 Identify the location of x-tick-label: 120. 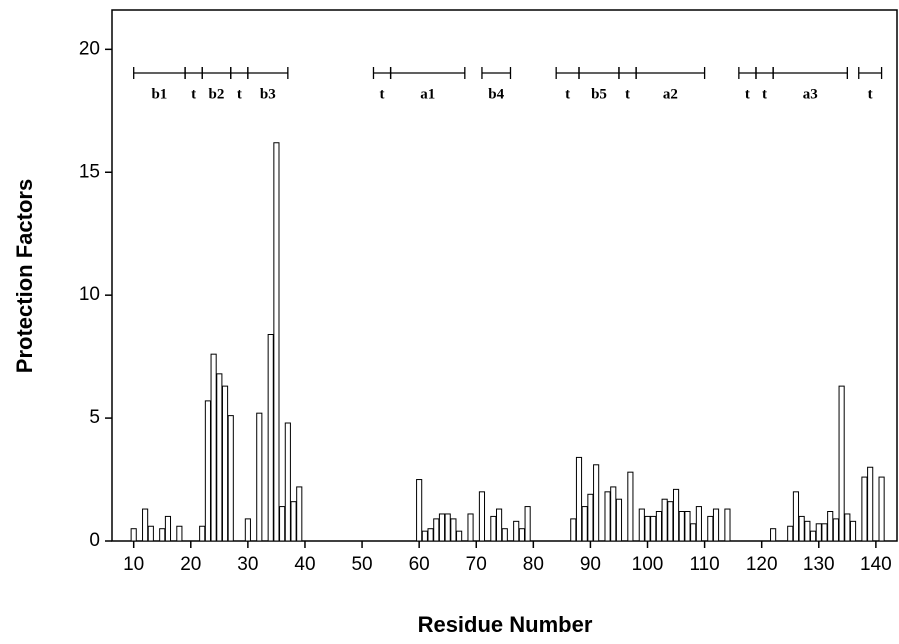
(762, 564).